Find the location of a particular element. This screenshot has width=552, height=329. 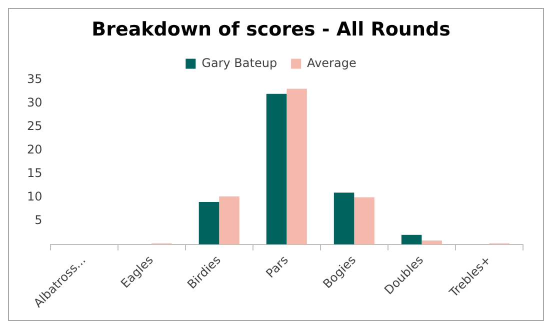

y-tick-label: 20 is located at coordinates (34, 149).